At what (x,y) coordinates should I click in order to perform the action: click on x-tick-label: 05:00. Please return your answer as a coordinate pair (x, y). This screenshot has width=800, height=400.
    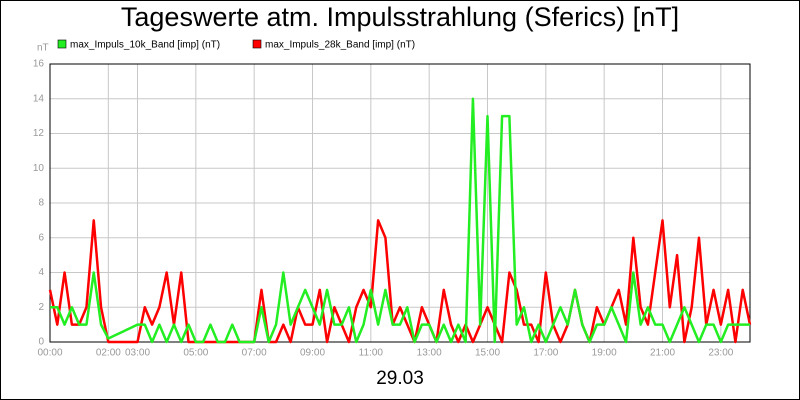
    Looking at the image, I should click on (195, 353).